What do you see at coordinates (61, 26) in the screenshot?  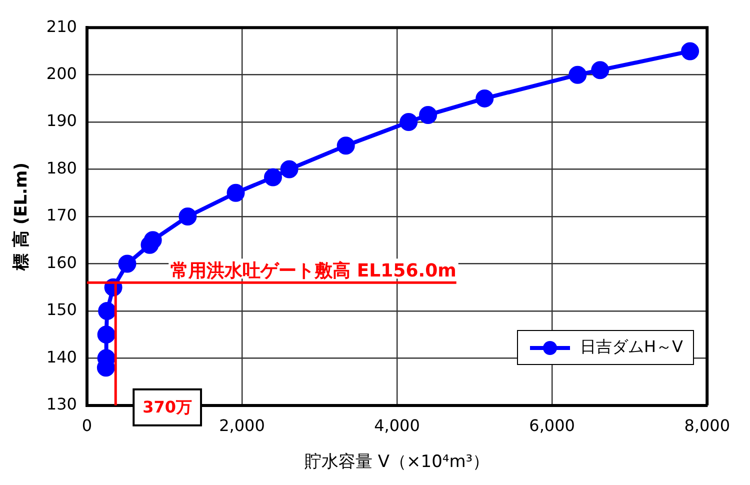 I see `y-tick-label: 210` at bounding box center [61, 26].